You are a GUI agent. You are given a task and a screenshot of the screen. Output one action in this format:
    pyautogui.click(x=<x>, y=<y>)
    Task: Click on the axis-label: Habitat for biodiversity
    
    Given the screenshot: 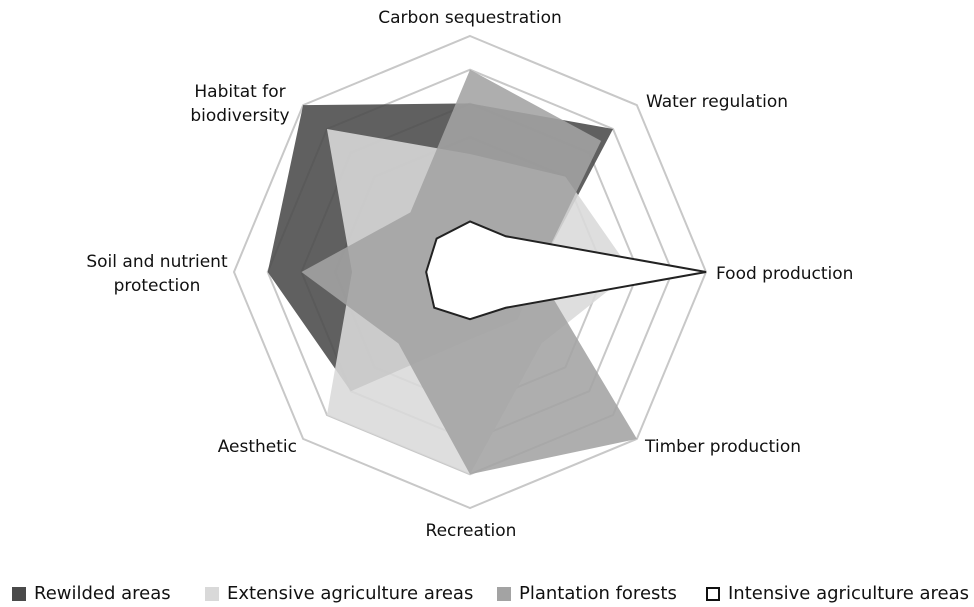 What is the action you would take?
    pyautogui.click(x=240, y=104)
    